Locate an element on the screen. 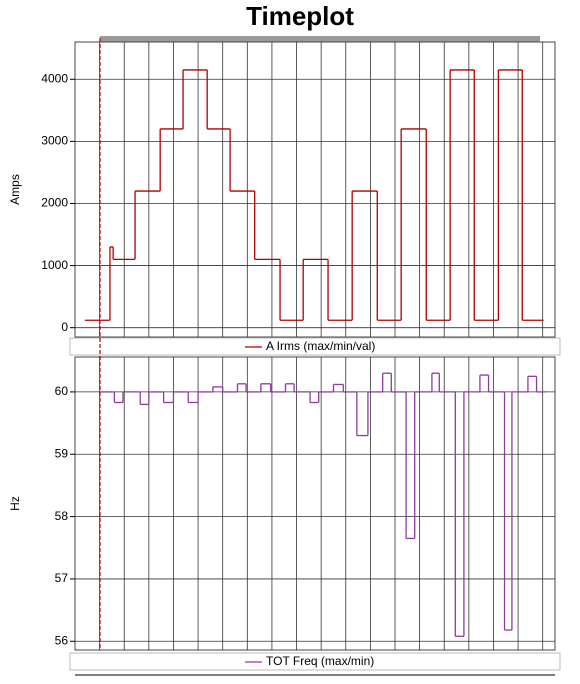 The width and height of the screenshot is (580, 684). y-tick-label: 4000 is located at coordinates (54, 78).